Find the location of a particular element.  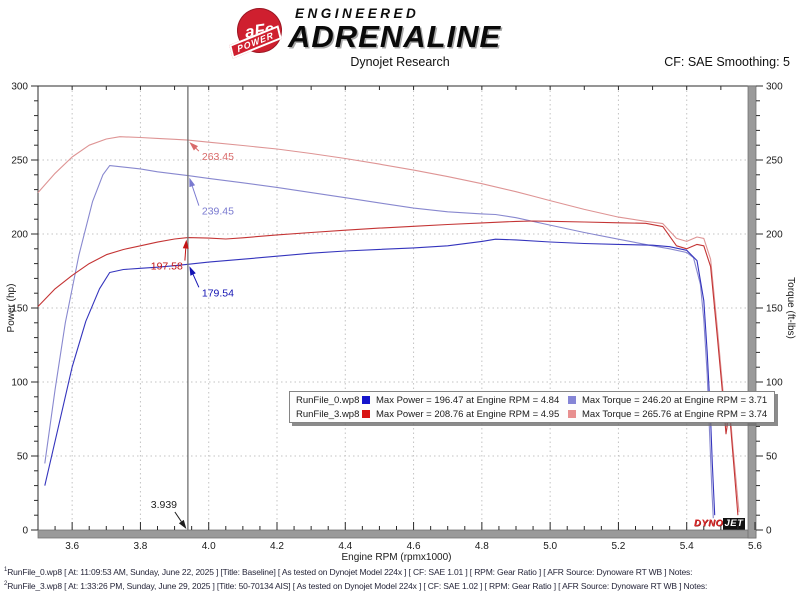

x-axis-label: 3.6 is located at coordinates (72, 546).